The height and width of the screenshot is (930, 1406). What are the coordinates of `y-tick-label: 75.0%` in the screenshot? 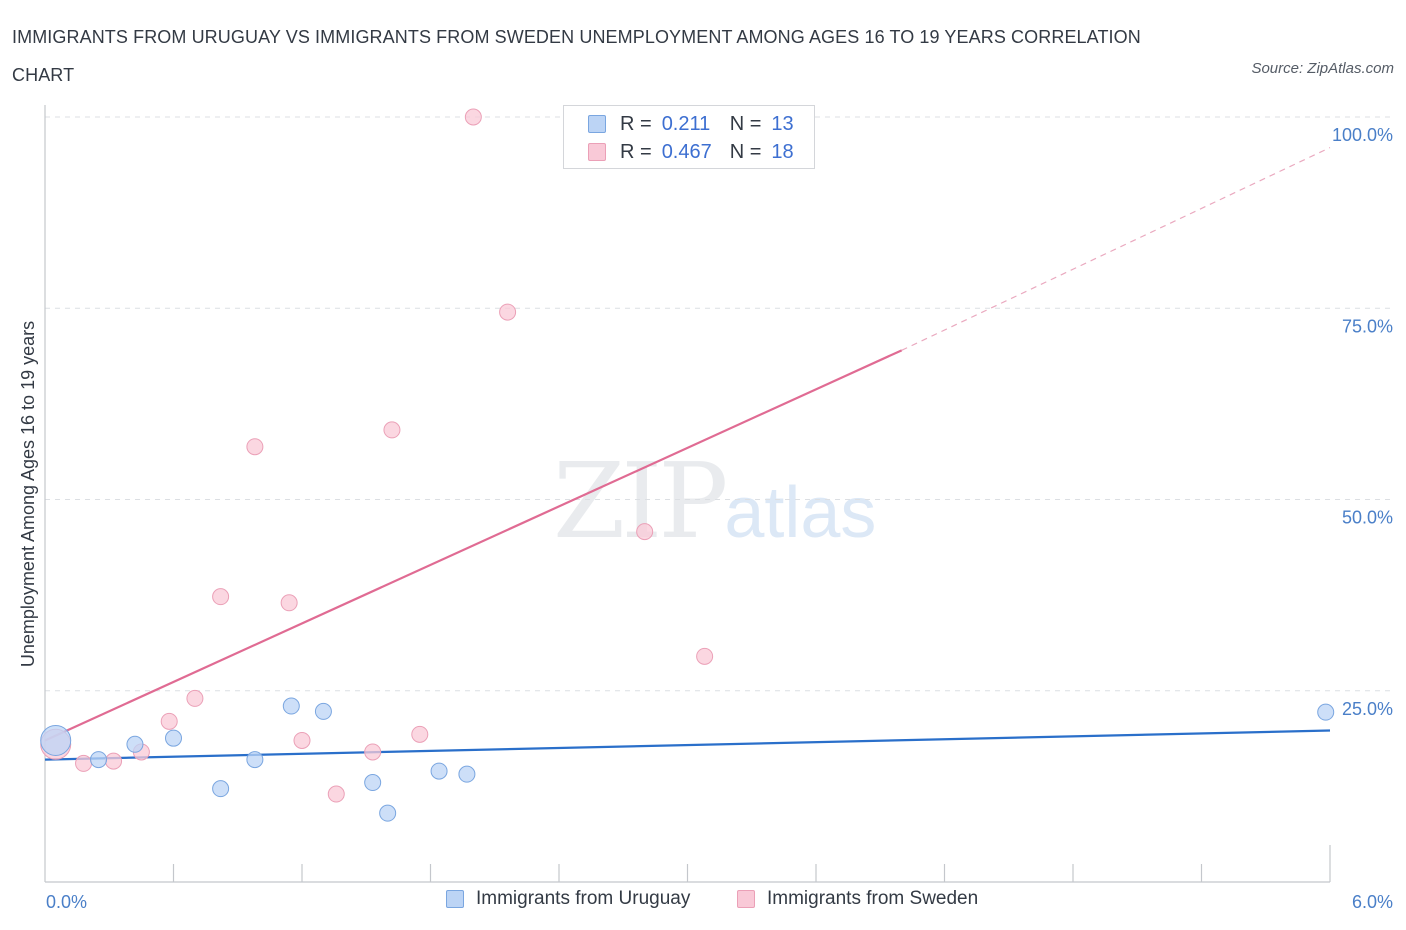 It's located at (1367, 326).